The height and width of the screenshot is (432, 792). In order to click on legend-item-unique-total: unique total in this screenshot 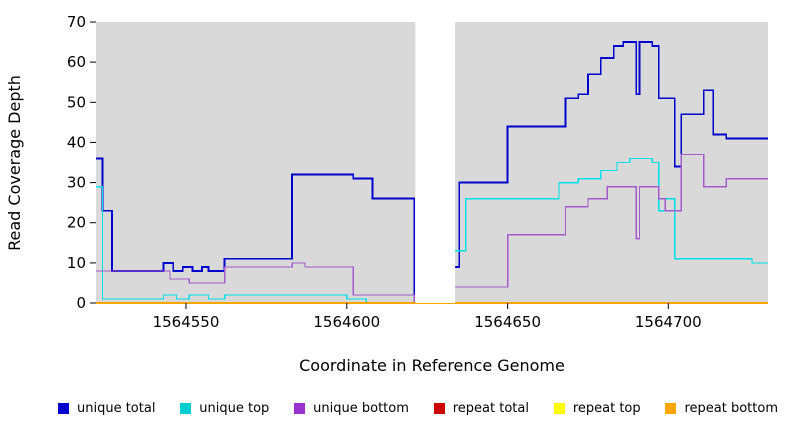, I will do `click(106, 408)`.